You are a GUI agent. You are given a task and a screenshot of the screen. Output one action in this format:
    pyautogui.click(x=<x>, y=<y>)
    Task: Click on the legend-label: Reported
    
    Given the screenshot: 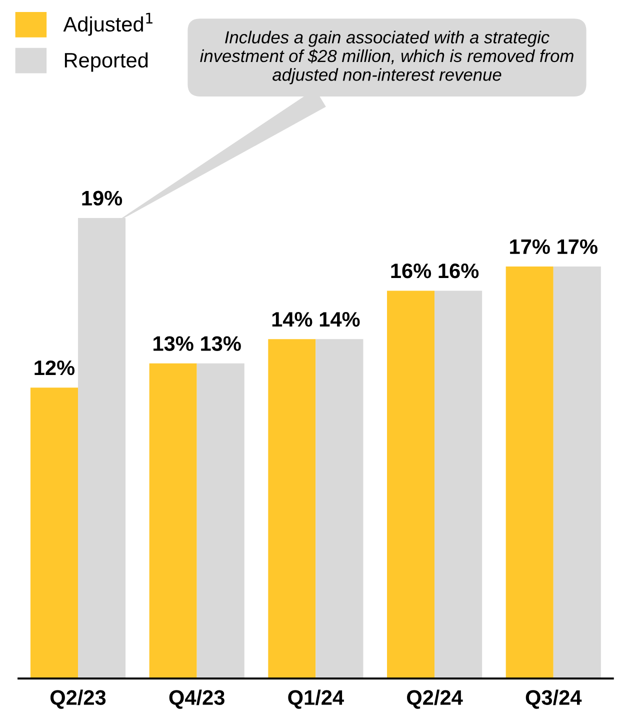 What is the action you would take?
    pyautogui.click(x=106, y=62)
    